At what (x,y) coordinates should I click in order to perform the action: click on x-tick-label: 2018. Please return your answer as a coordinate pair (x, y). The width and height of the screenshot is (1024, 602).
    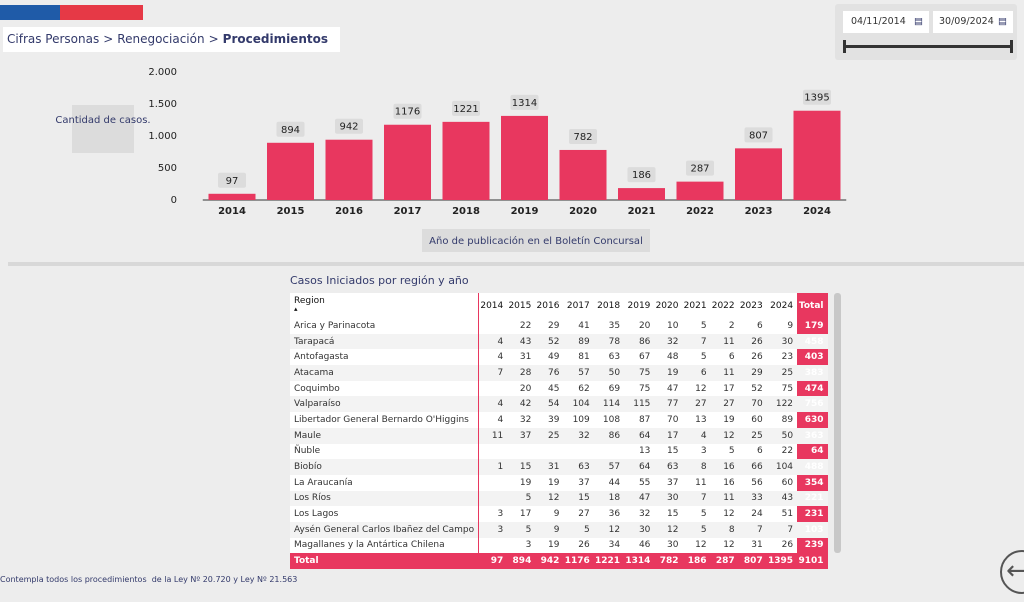
    Looking at the image, I should click on (466, 211).